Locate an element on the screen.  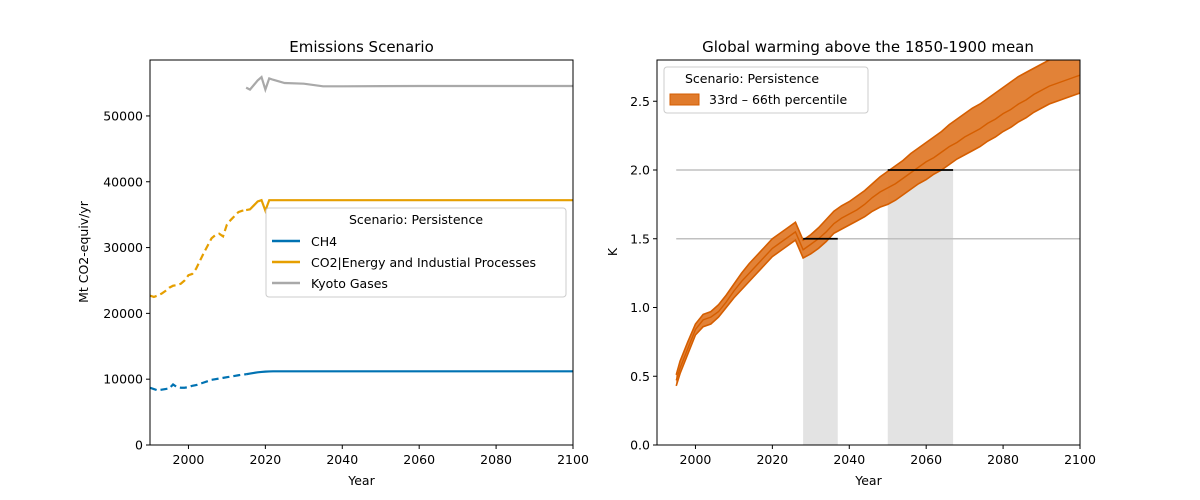
series-ch4-projection-line is located at coordinates (409, 373).